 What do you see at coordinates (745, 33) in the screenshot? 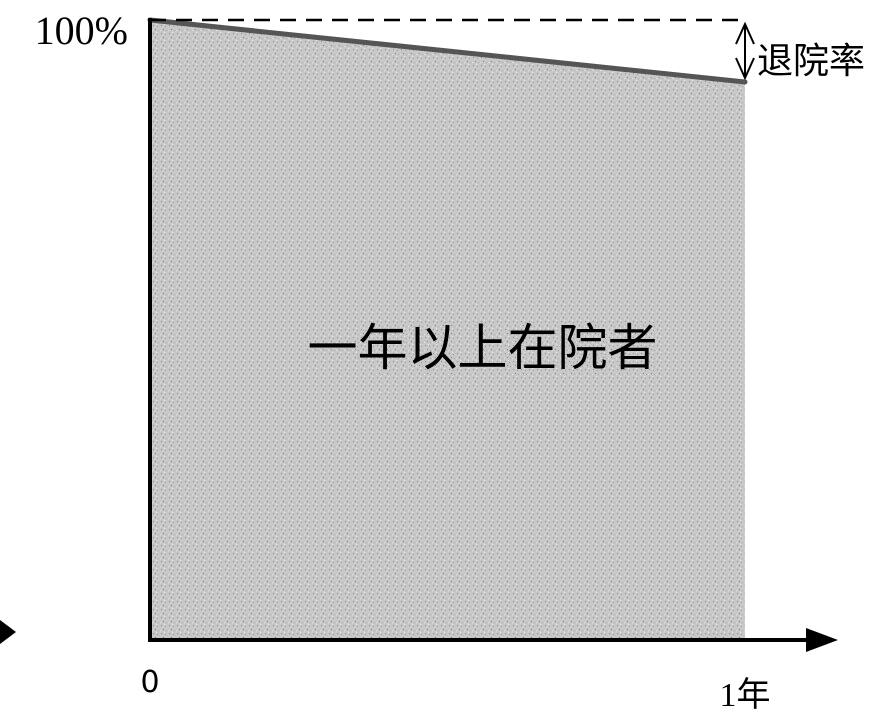
I see `discharge-rate-arrowhead-up` at bounding box center [745, 33].